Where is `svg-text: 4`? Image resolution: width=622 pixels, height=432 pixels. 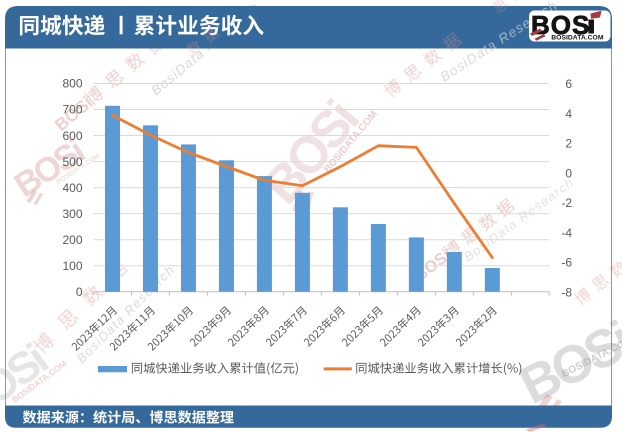 svg-text: 4 is located at coordinates (568, 114).